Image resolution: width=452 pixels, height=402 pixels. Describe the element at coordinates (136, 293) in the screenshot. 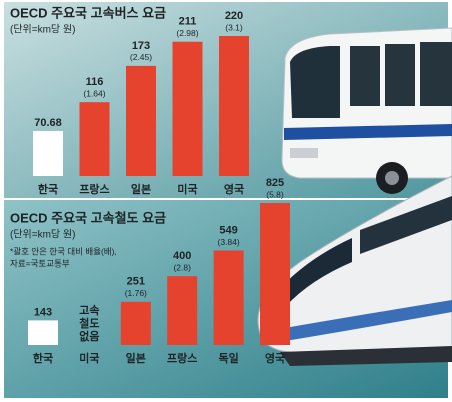

I see `ratio-label: (1.76)` at that location.